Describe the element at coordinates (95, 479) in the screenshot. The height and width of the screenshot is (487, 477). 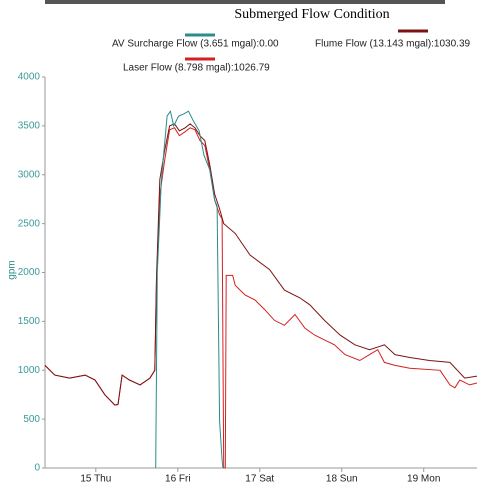
I see `x-tick-label: 15 Thu` at that location.